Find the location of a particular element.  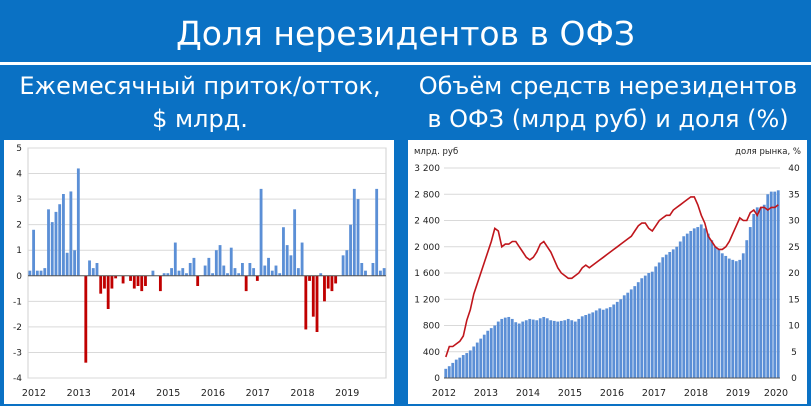

right-subtitle-line1: Объём средств нерезидентов is located at coordinates (608, 86).